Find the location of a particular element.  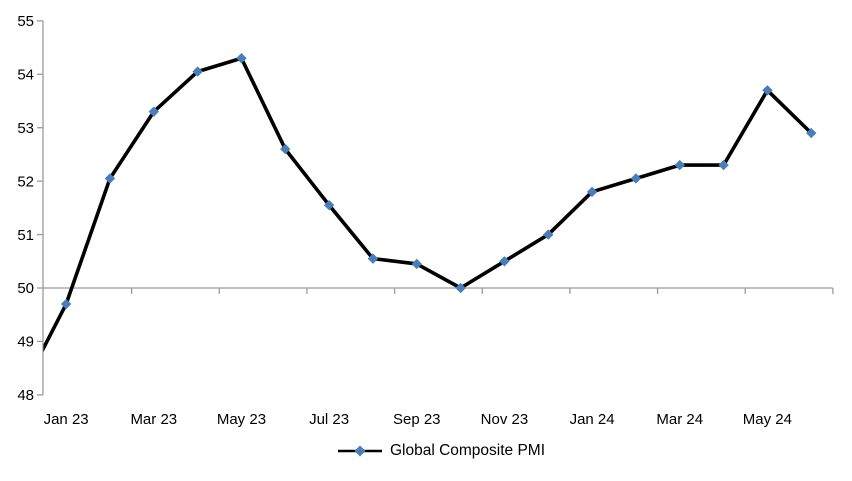

x-axis-tick-label: Jul 23 is located at coordinates (329, 419).